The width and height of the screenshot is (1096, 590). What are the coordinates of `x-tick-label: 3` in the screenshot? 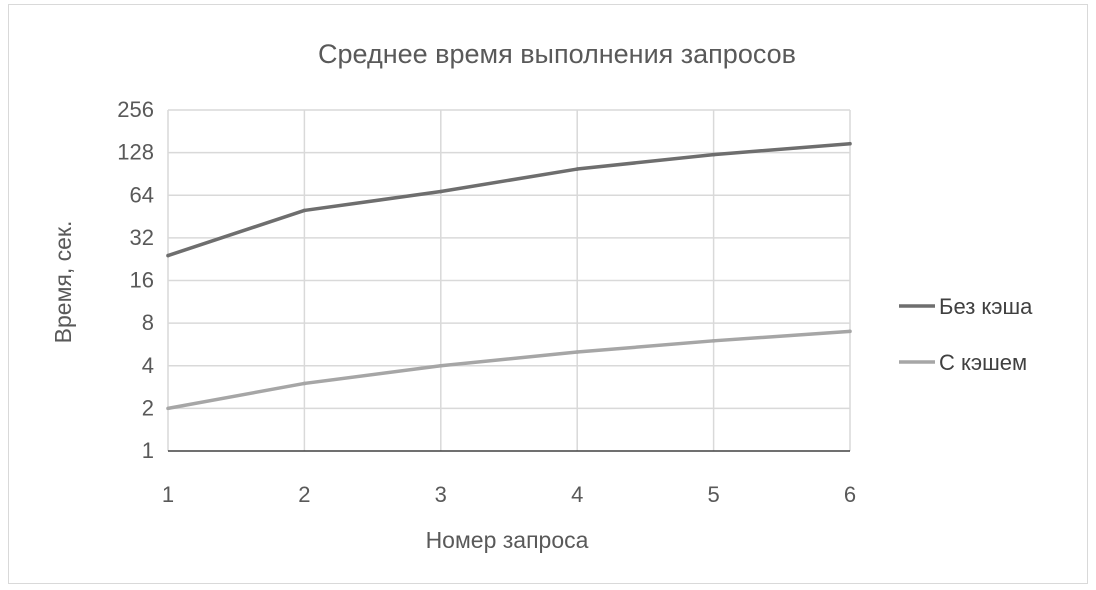 It's located at (441, 494).